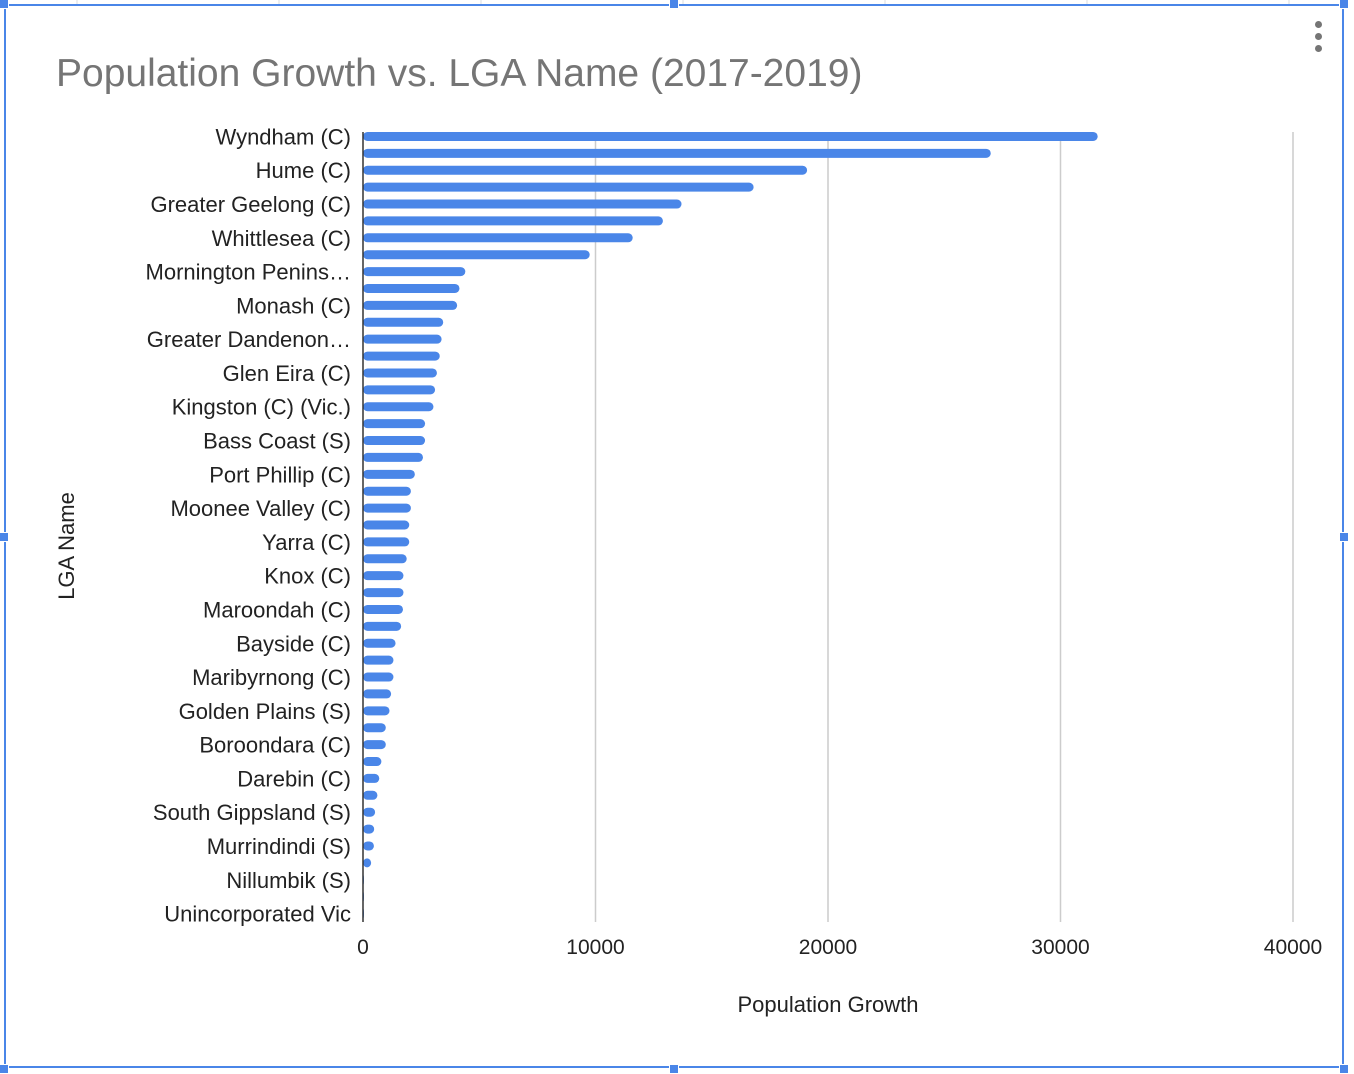  What do you see at coordinates (4, 4) in the screenshot?
I see `resize-handle-top-left` at bounding box center [4, 4].